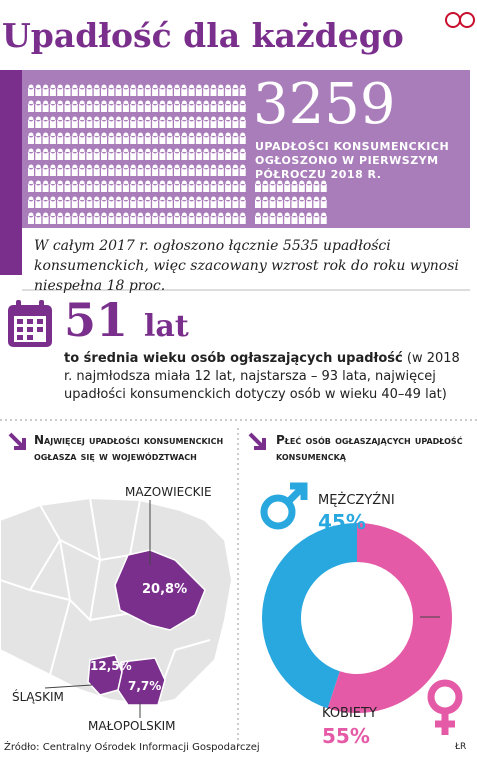 The image size is (477, 760). I want to click on age-value: 51, so click(96, 320).